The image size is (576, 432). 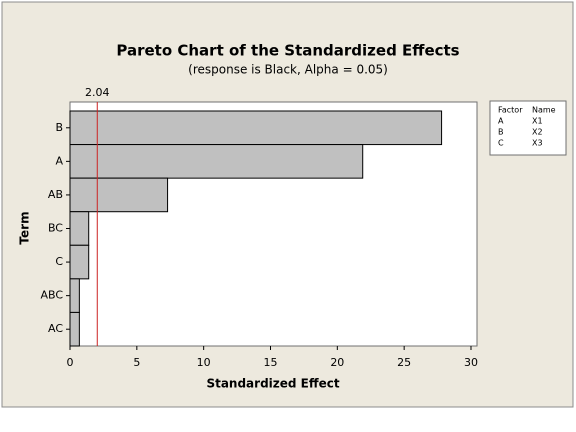 I want to click on y-tick-label: A, so click(x=59, y=160).